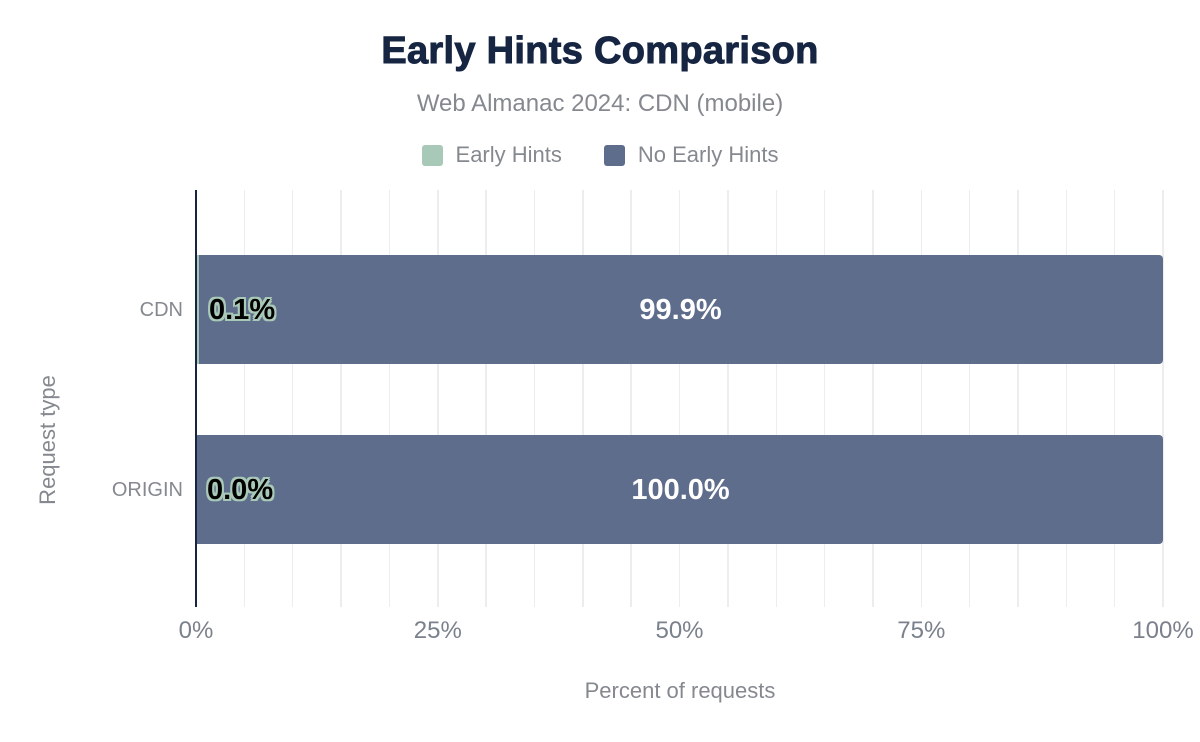 The height and width of the screenshot is (742, 1200). What do you see at coordinates (161, 309) in the screenshot?
I see `category-label: CDN` at bounding box center [161, 309].